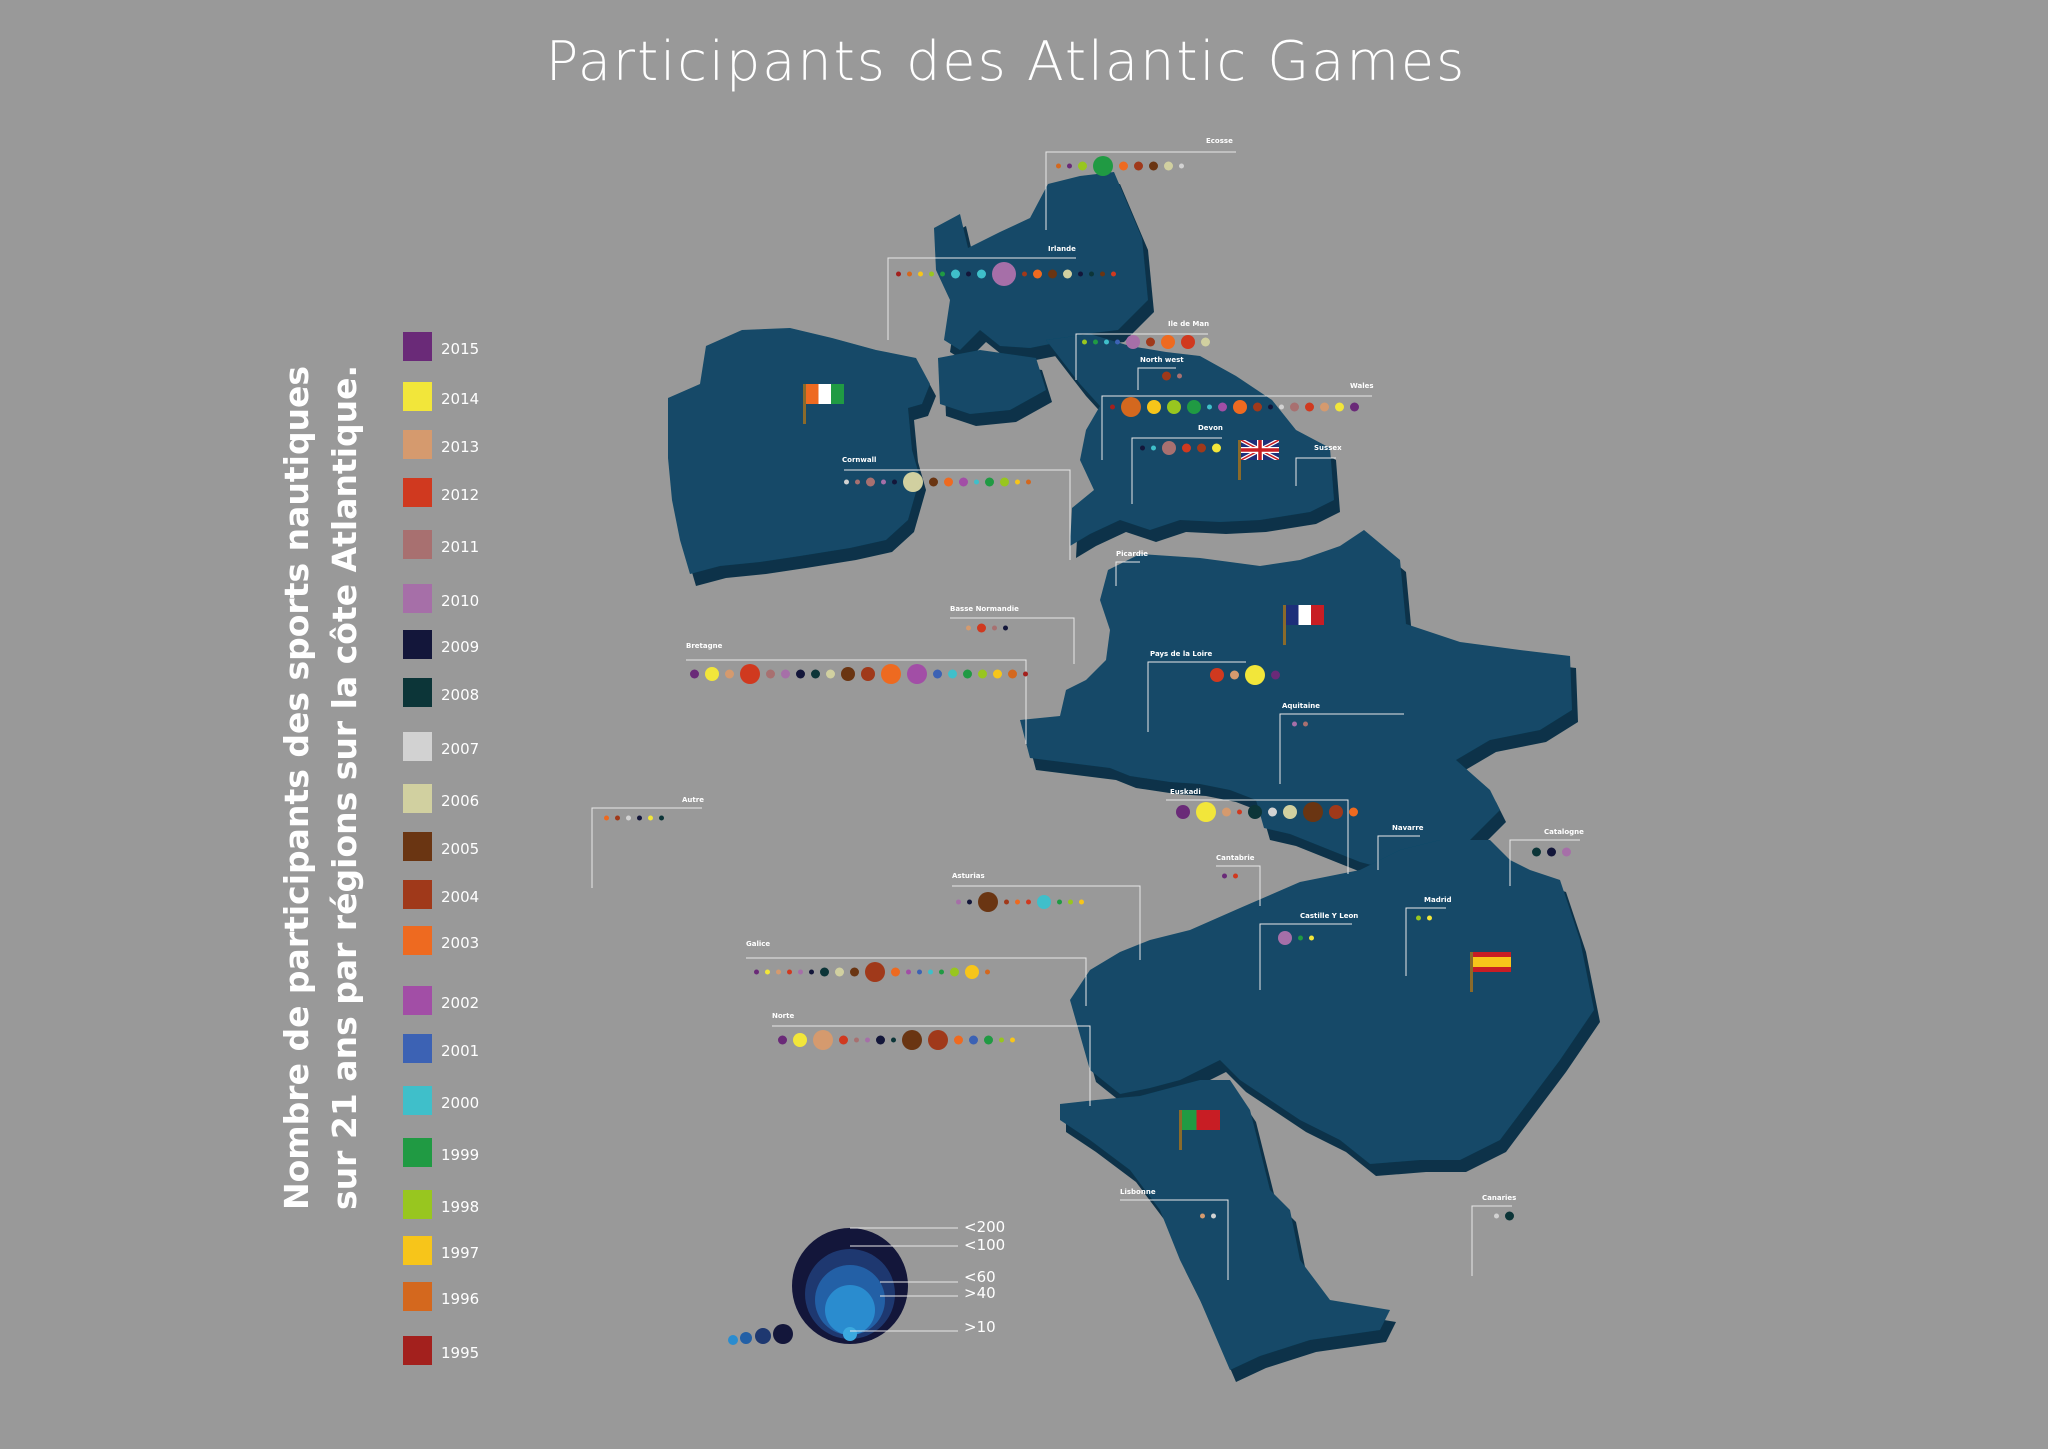 The width and height of the screenshot is (2048, 1449). I want to click on participant-dot-basse-normandie-2013, so click(968, 628).